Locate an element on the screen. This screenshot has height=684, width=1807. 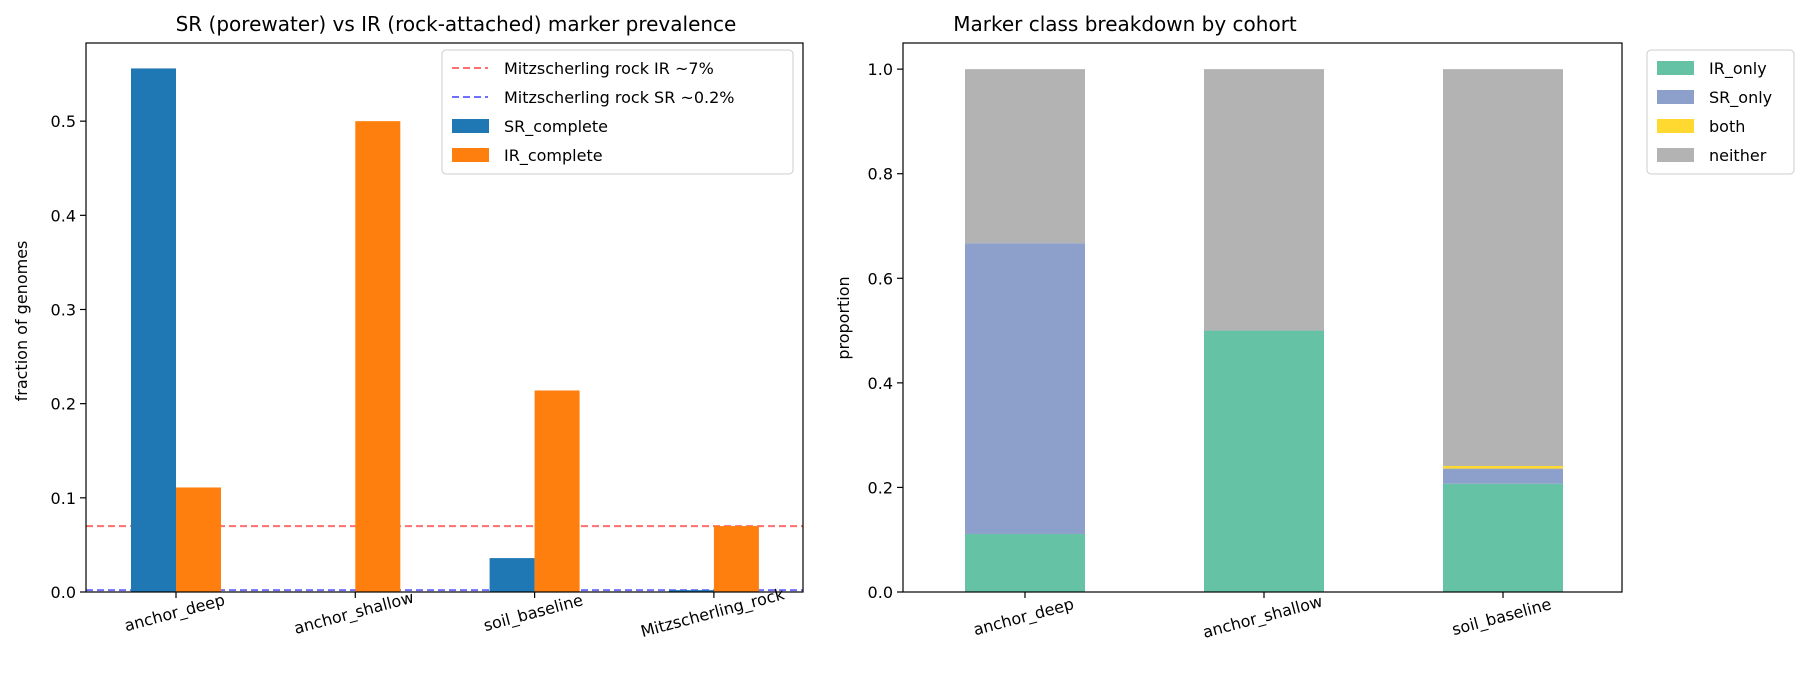
chart2-bar-IR_only-anchor_deep is located at coordinates (1025, 562).